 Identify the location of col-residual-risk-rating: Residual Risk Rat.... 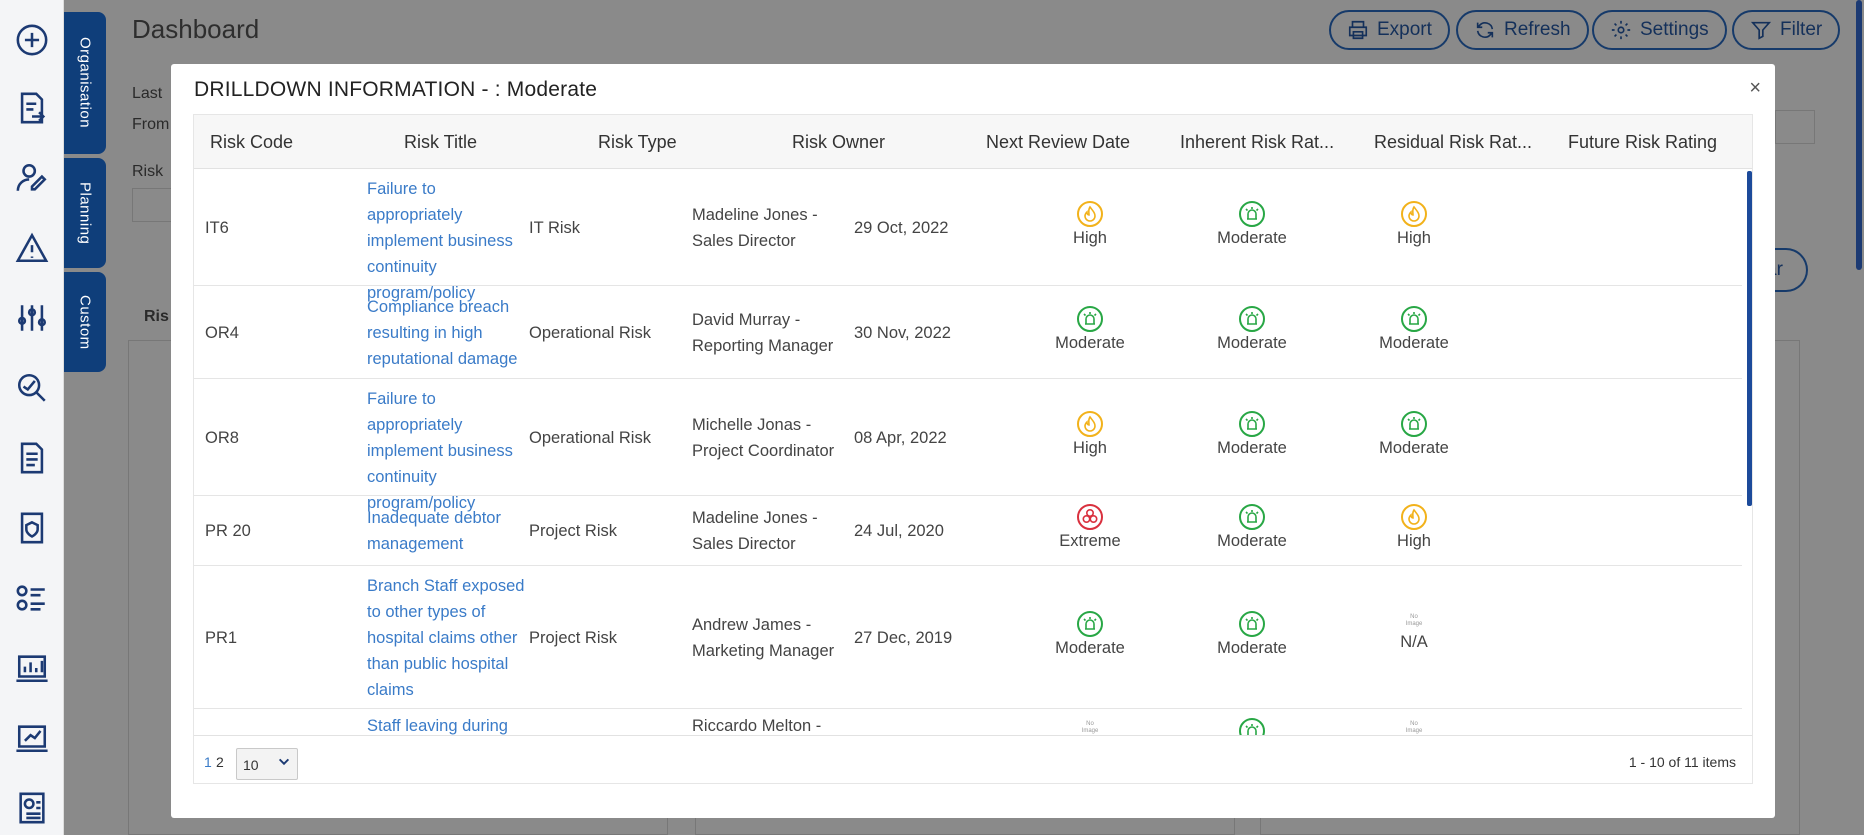
(1453, 142).